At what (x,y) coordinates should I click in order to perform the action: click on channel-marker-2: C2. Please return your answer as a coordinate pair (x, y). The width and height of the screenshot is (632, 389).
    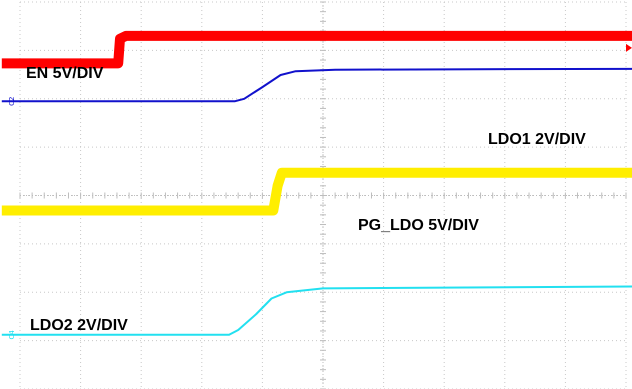
    Looking at the image, I should click on (12, 100).